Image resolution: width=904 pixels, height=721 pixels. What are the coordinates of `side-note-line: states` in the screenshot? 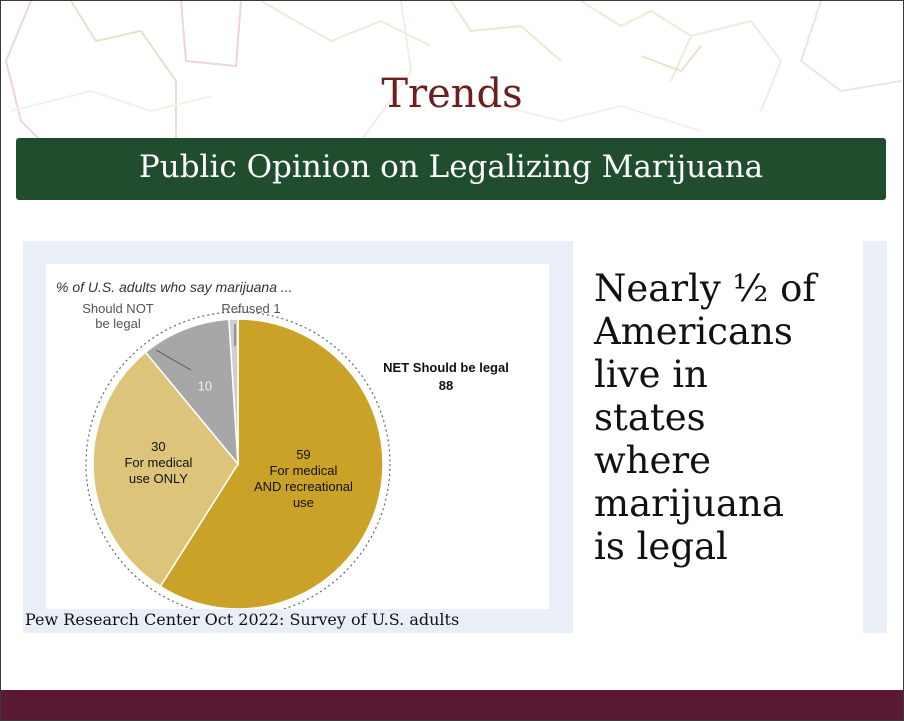 It's located at (650, 417).